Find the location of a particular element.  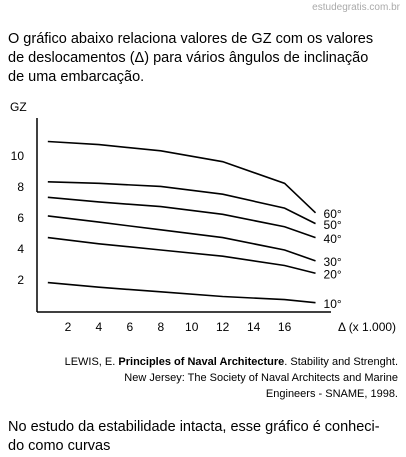

x-tick-label: 12 is located at coordinates (223, 327).